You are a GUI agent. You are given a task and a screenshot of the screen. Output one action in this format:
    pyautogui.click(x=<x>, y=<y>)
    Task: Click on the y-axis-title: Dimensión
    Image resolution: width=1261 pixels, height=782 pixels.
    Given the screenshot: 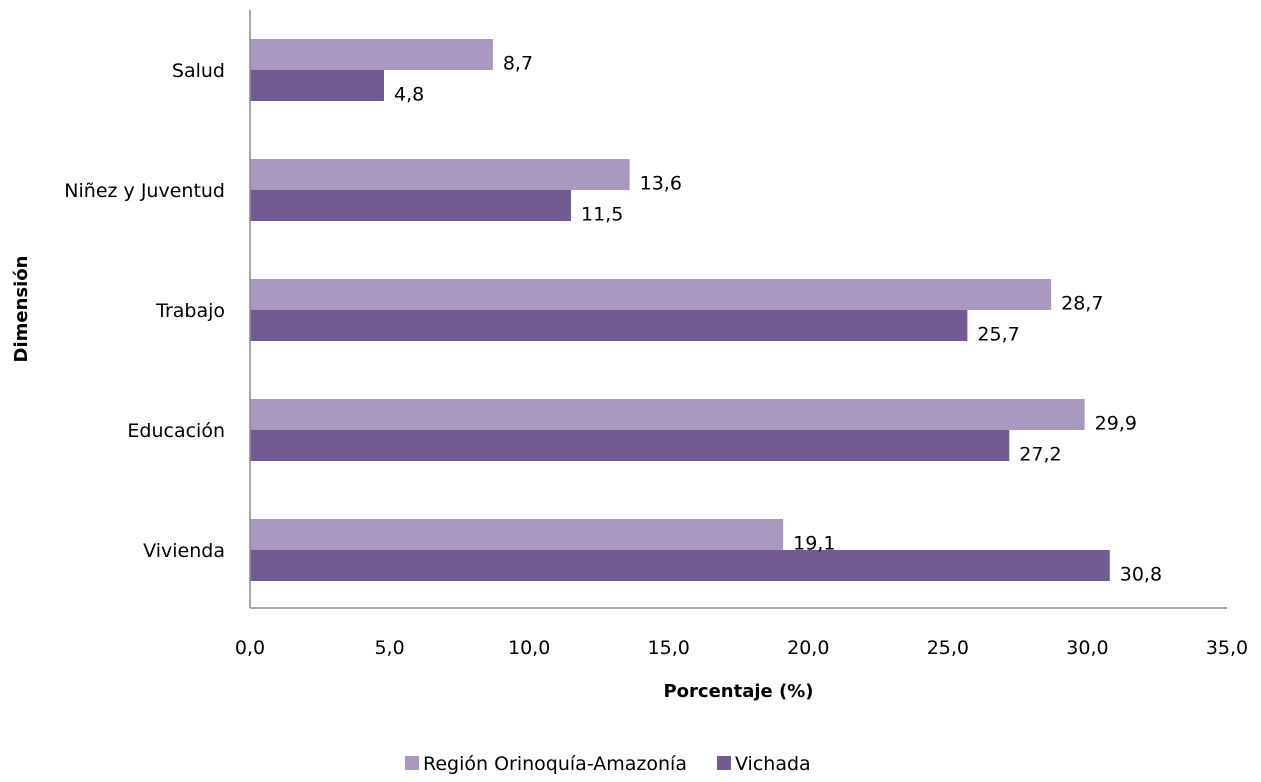 What is the action you would take?
    pyautogui.click(x=21, y=309)
    